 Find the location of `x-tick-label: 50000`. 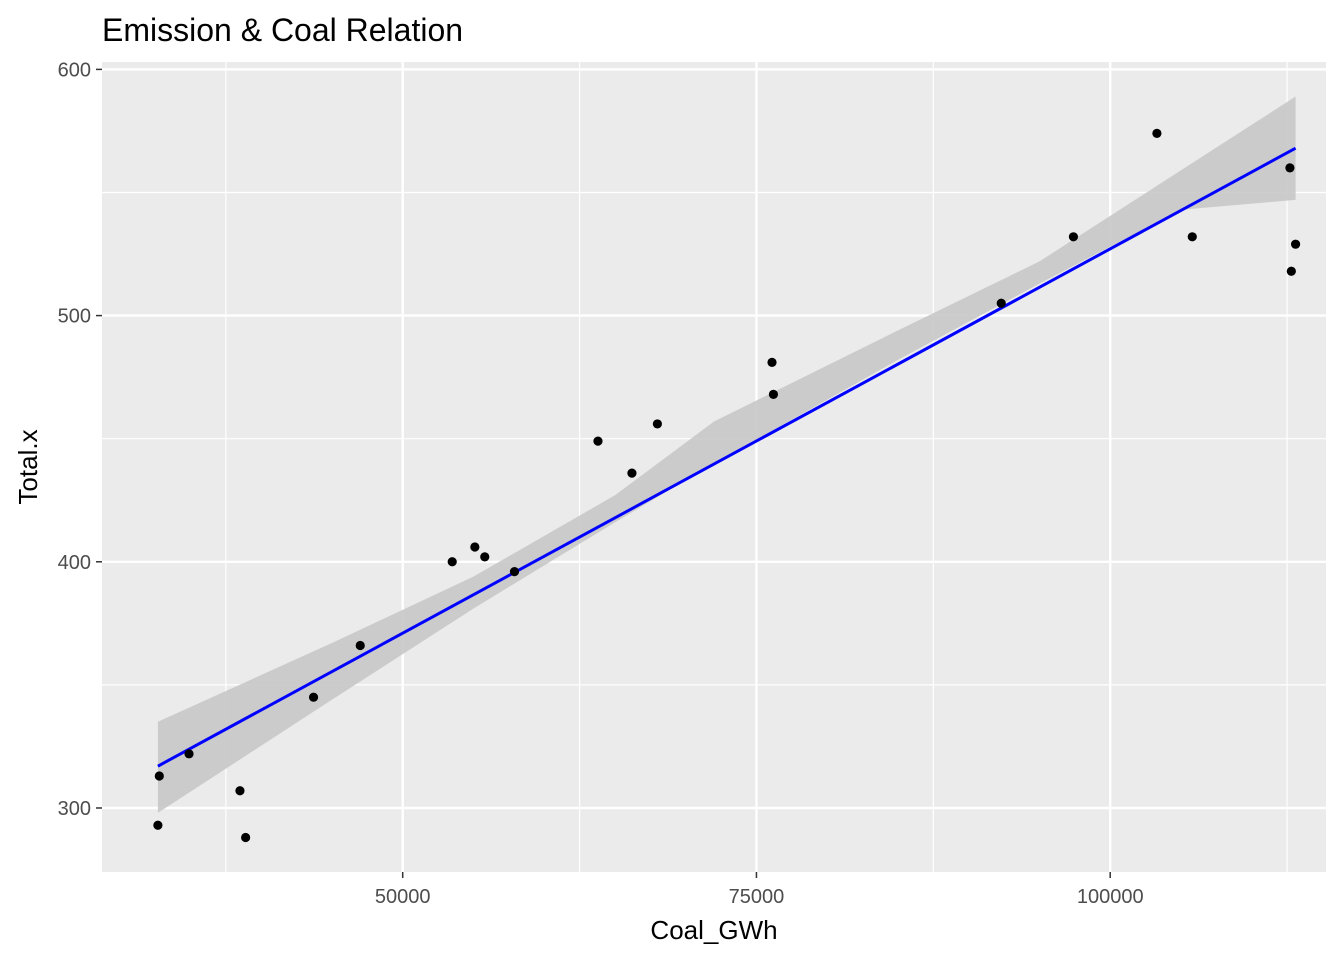

x-tick-label: 50000 is located at coordinates (403, 897).